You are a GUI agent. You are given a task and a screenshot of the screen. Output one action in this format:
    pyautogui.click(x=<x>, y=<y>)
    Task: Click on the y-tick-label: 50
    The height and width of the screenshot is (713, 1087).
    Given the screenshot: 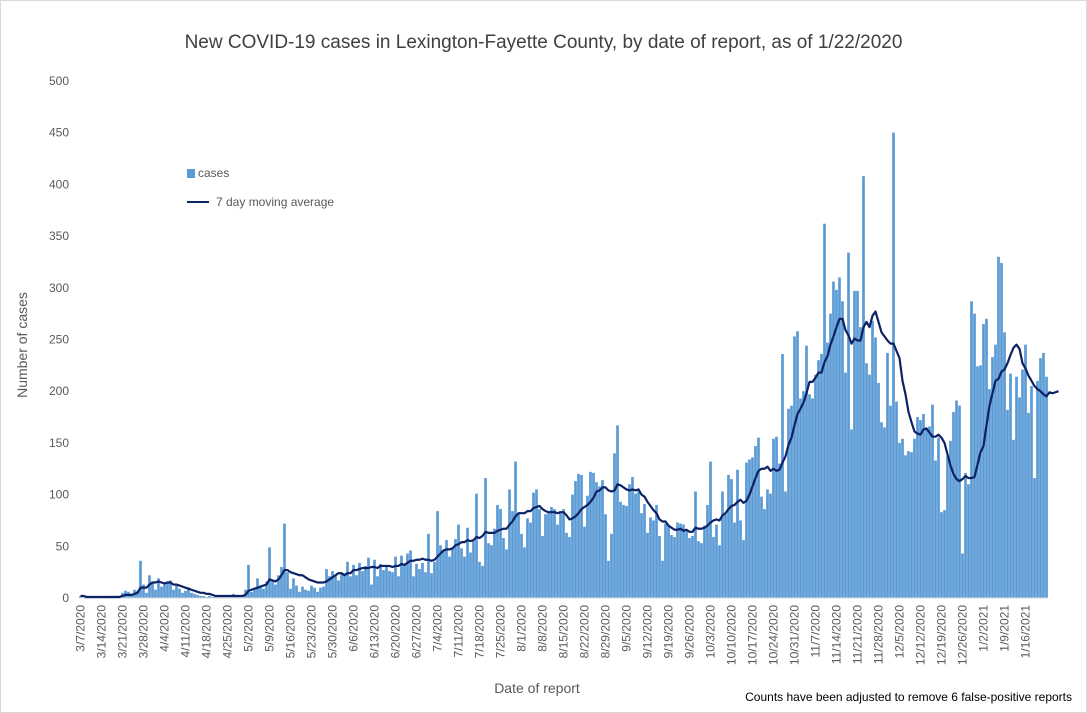 What is the action you would take?
    pyautogui.click(x=63, y=546)
    